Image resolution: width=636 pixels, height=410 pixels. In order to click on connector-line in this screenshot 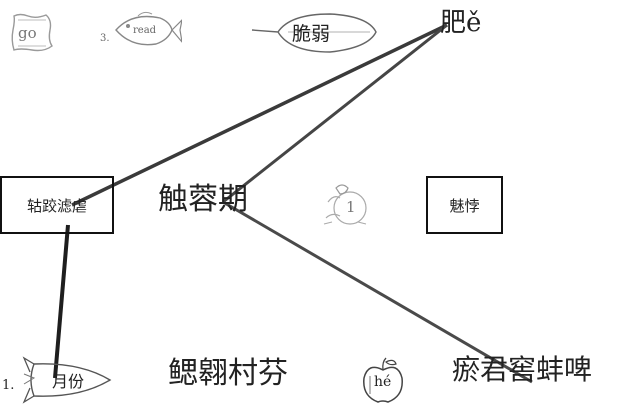, I will do `click(61, 301)`.